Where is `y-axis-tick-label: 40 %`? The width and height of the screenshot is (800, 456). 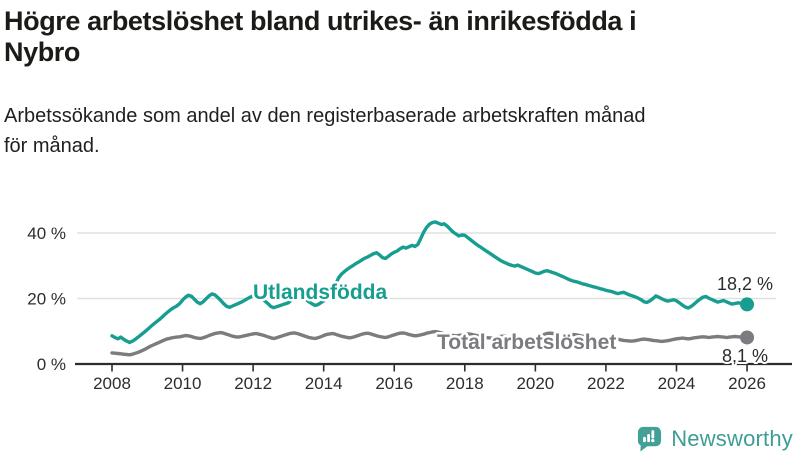 y-axis-tick-label: 40 % is located at coordinates (46, 233).